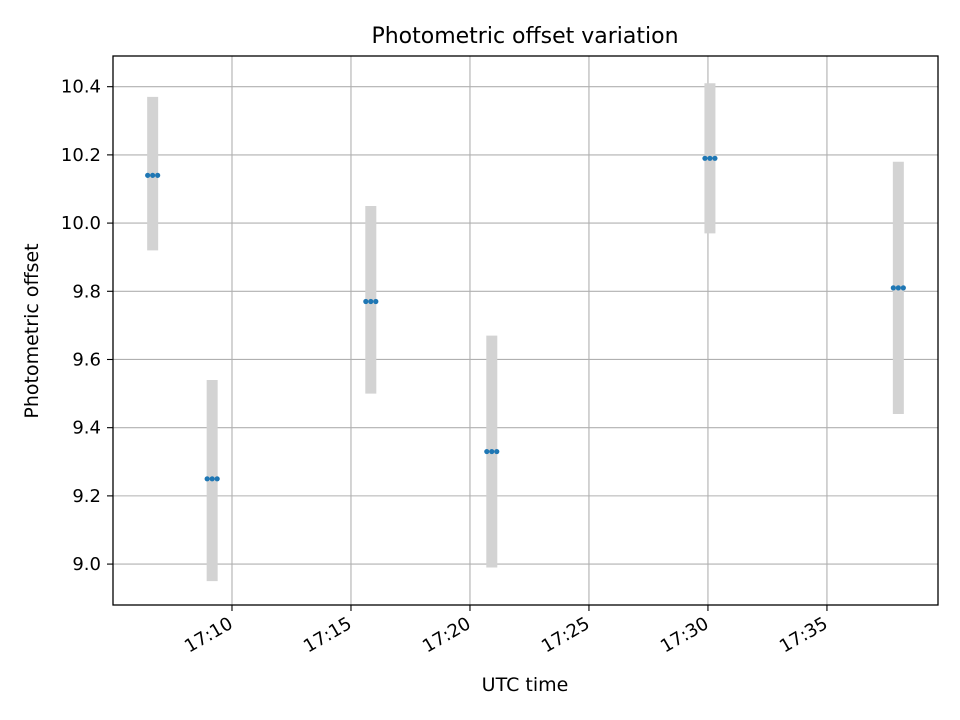  I want to click on y-tick-label: 9.8, so click(86, 291).